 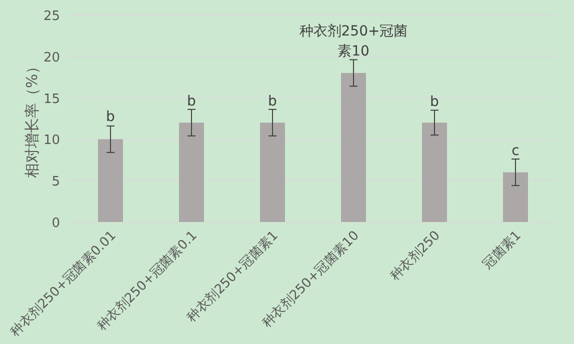 I want to click on y-tick-label: 0, so click(x=56, y=223).